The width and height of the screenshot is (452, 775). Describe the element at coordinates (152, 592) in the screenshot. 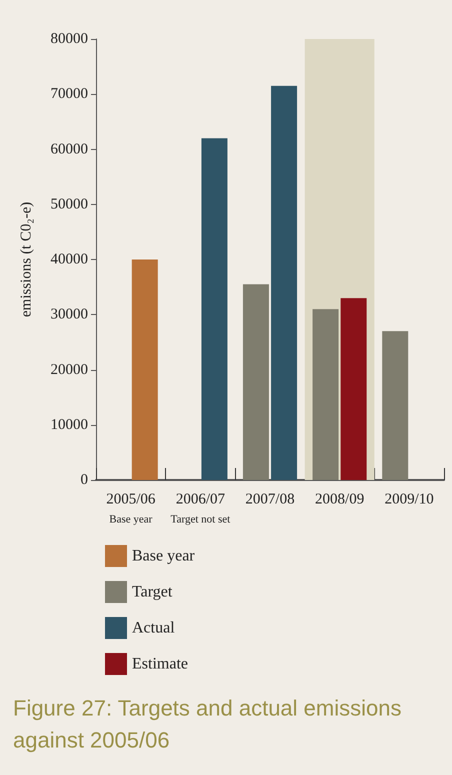

I see `legend-label: Target` at that location.